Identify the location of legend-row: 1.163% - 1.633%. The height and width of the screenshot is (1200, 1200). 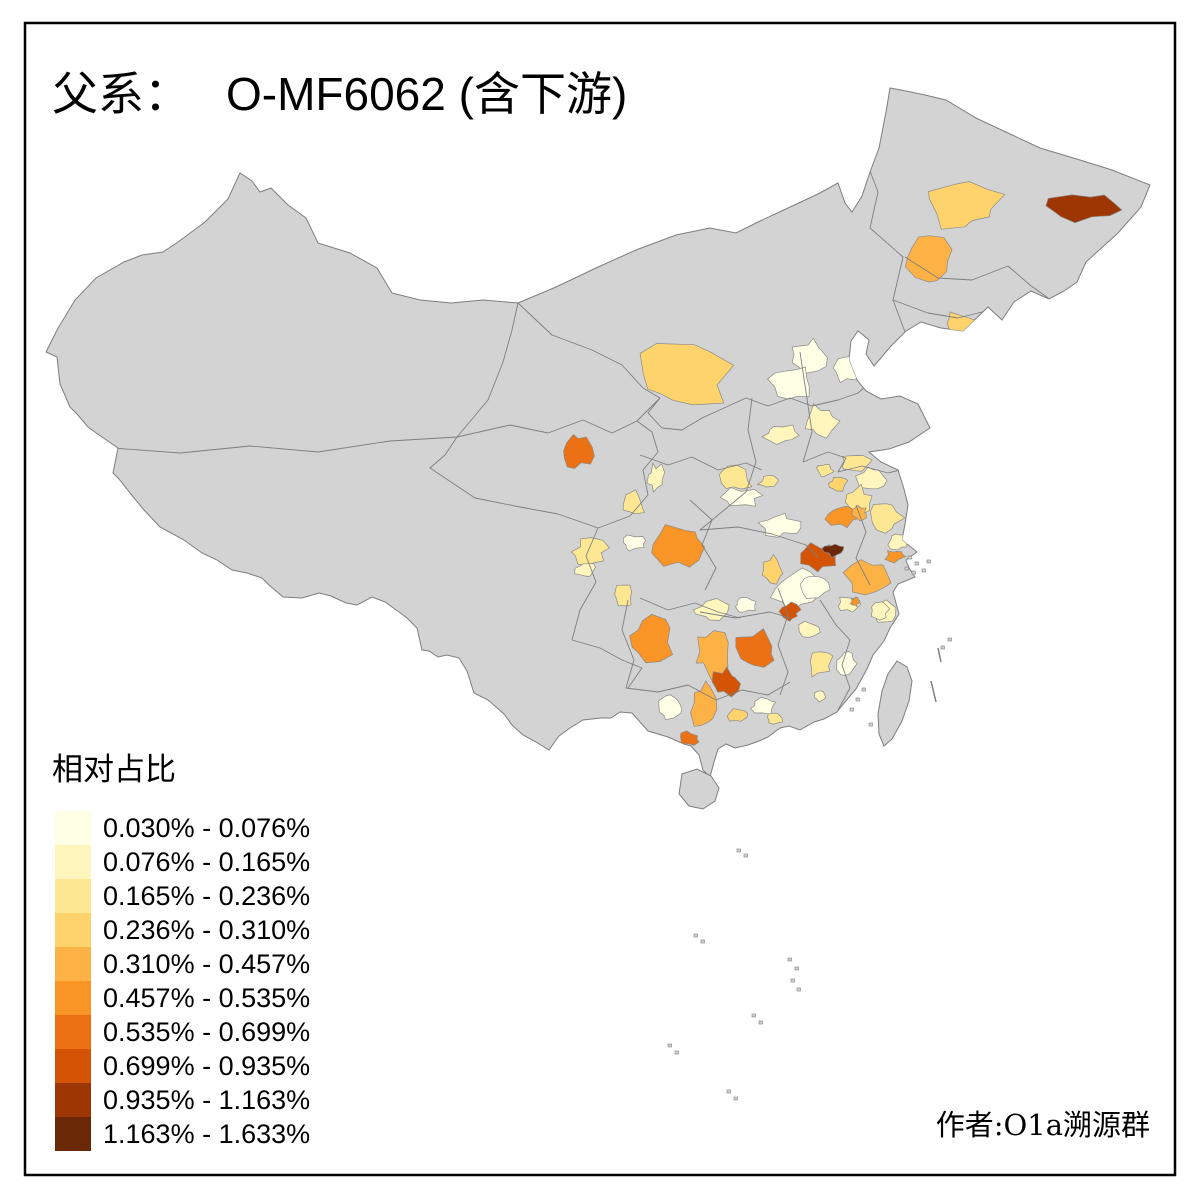
(182, 1134).